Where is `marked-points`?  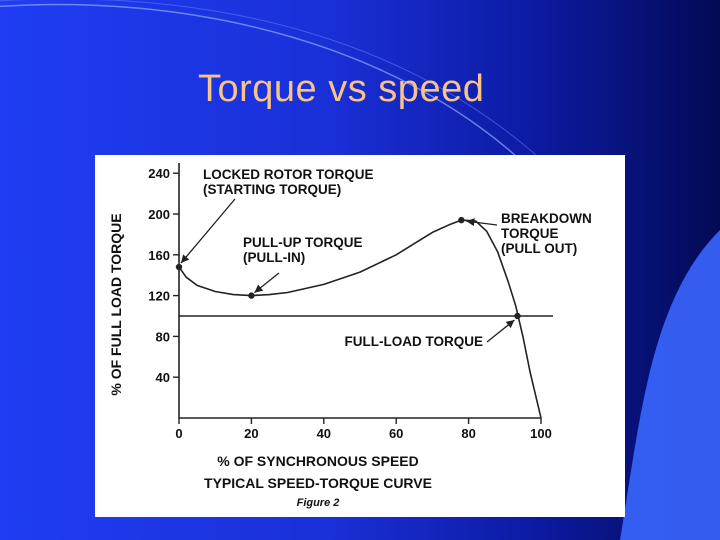 marked-points is located at coordinates (348, 268).